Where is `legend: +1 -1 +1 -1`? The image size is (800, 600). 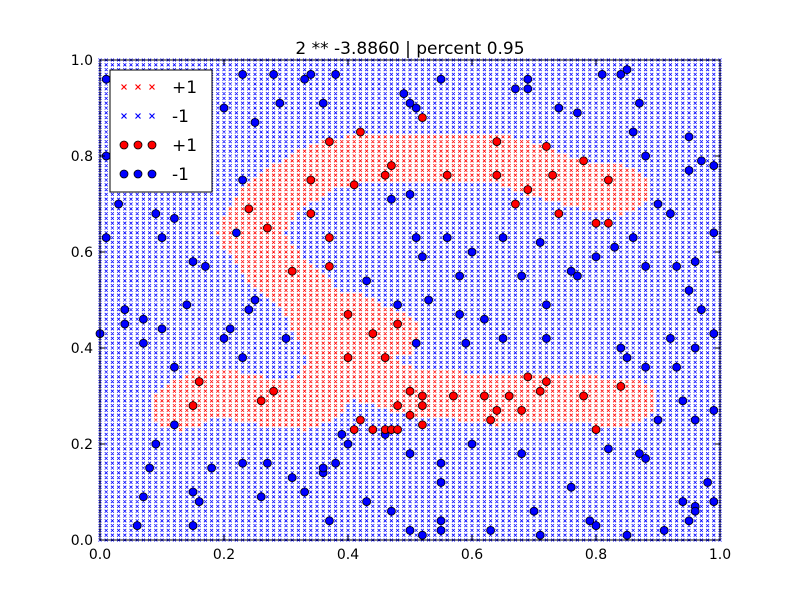 legend: +1 -1 +1 -1 is located at coordinates (161, 131).